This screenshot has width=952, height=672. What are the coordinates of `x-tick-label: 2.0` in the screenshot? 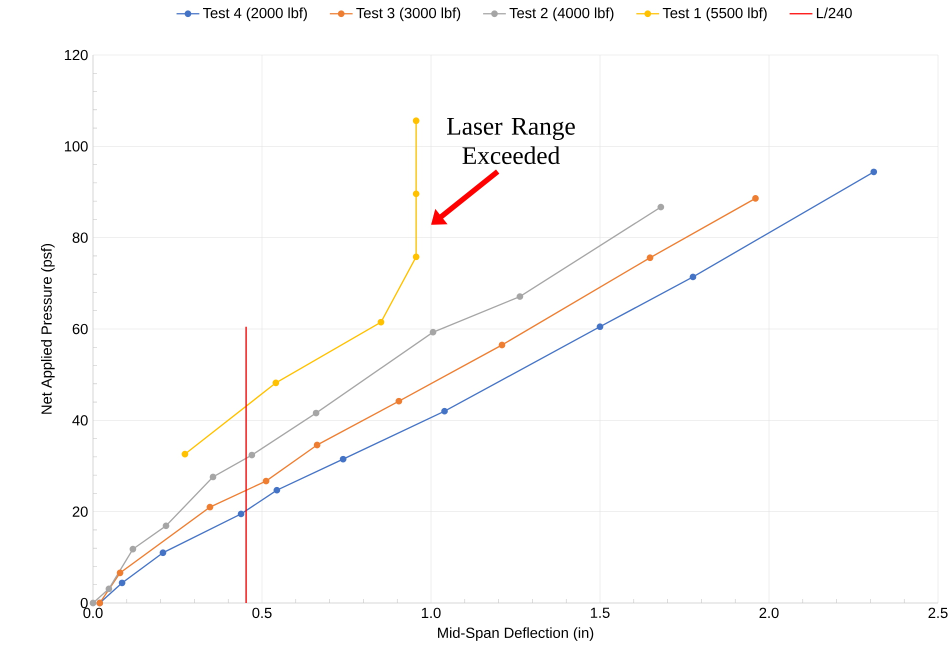 It's located at (769, 613).